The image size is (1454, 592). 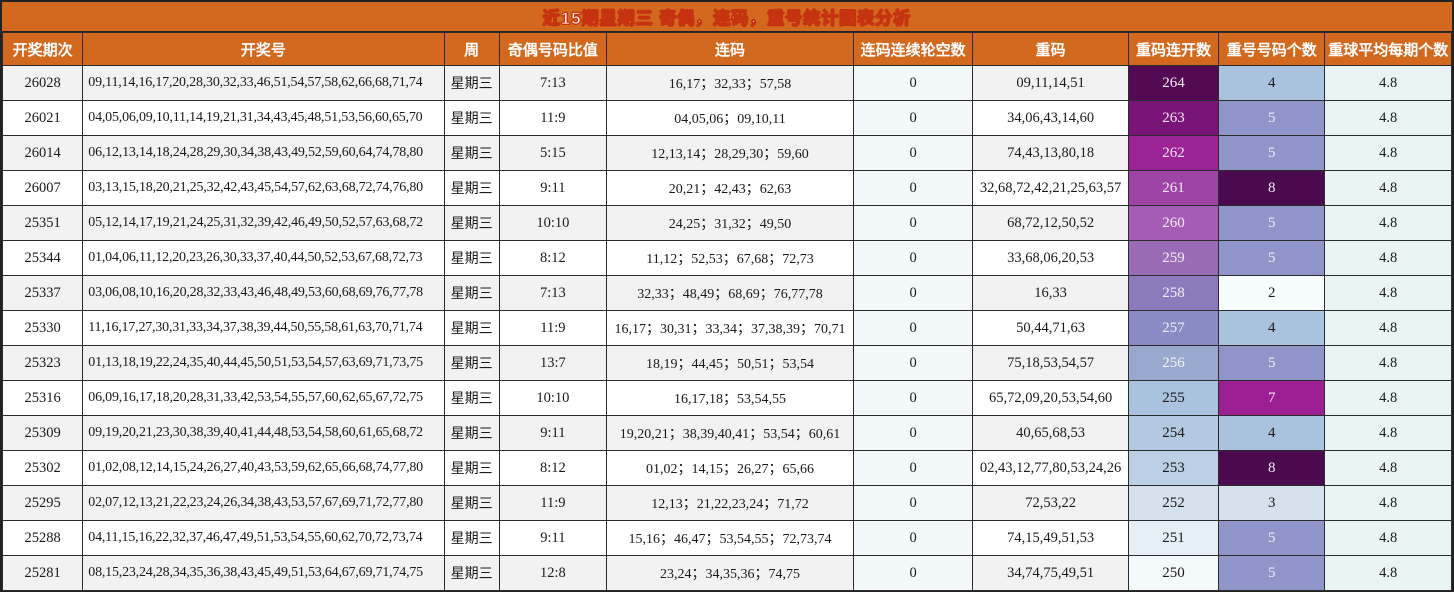 What do you see at coordinates (1050, 503) in the screenshot?
I see `cell-repeat: 72,53,22` at bounding box center [1050, 503].